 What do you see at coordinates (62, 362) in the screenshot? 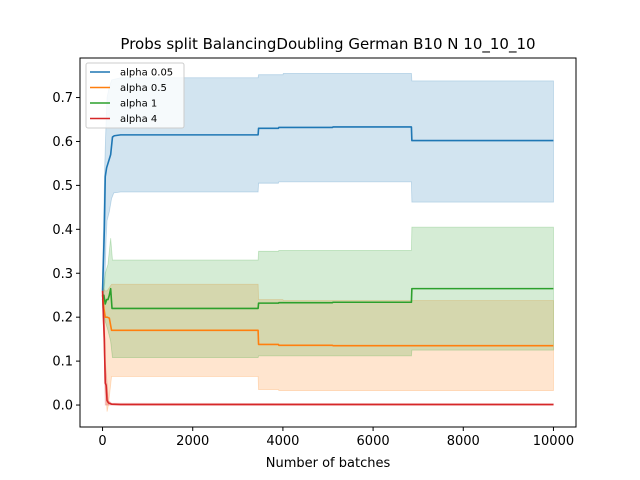
I see `y-tick-label: 0.1` at bounding box center [62, 362].